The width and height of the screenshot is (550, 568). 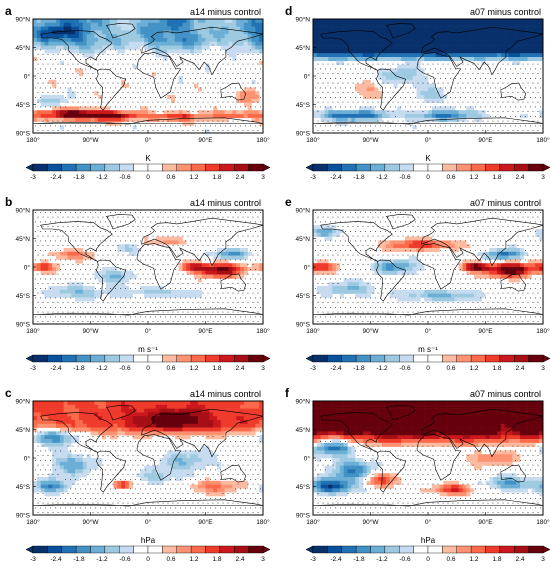 What do you see at coordinates (543, 177) in the screenshot?
I see `colorbar-tick-label: 3` at bounding box center [543, 177].